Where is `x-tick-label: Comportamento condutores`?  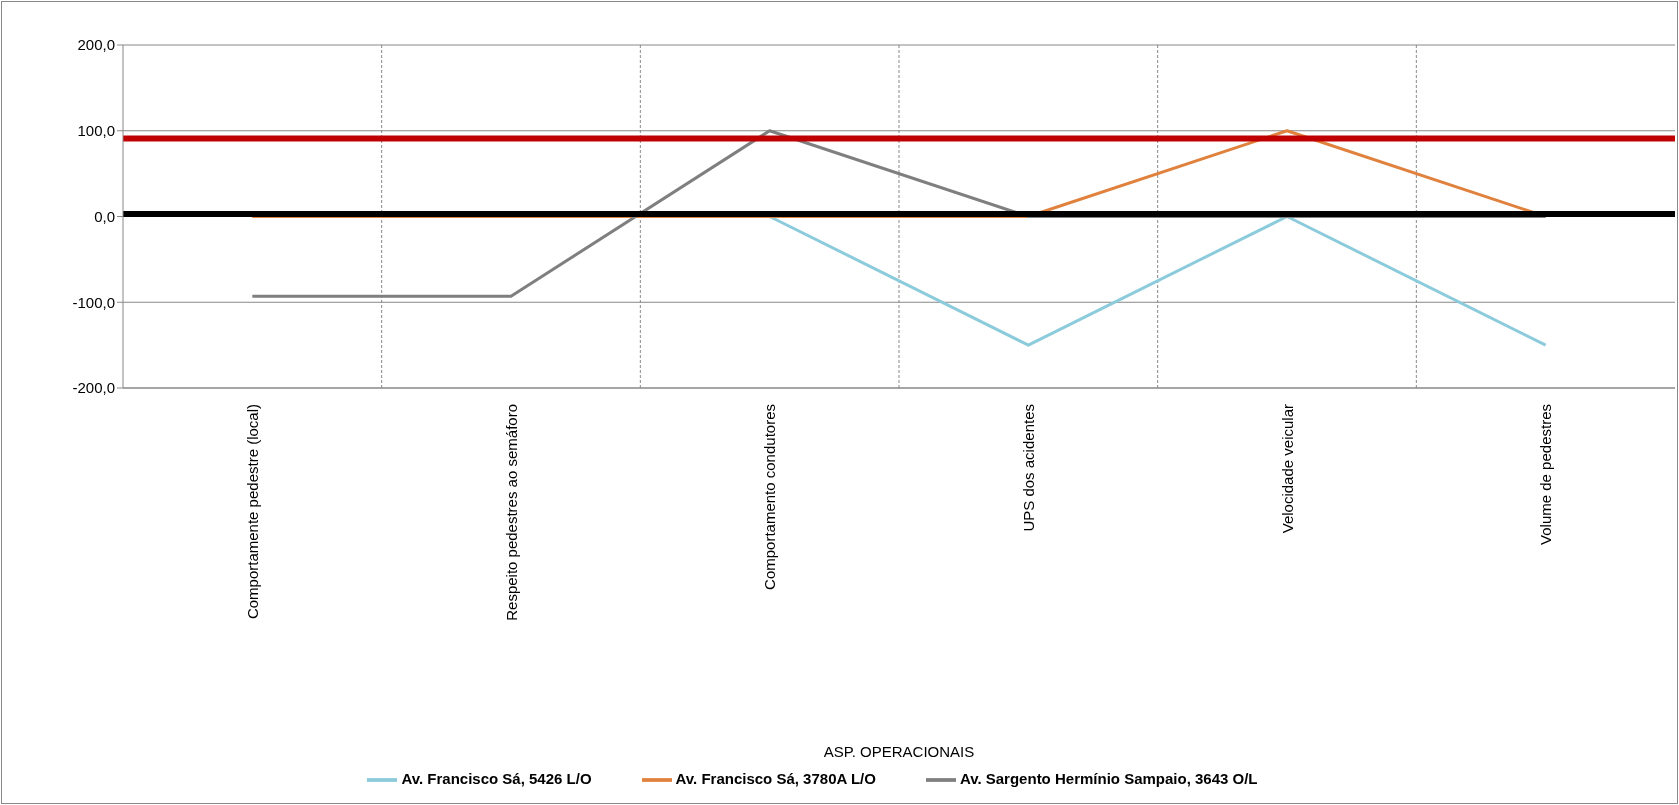
x-tick-label: Comportamento condutores is located at coordinates (770, 497).